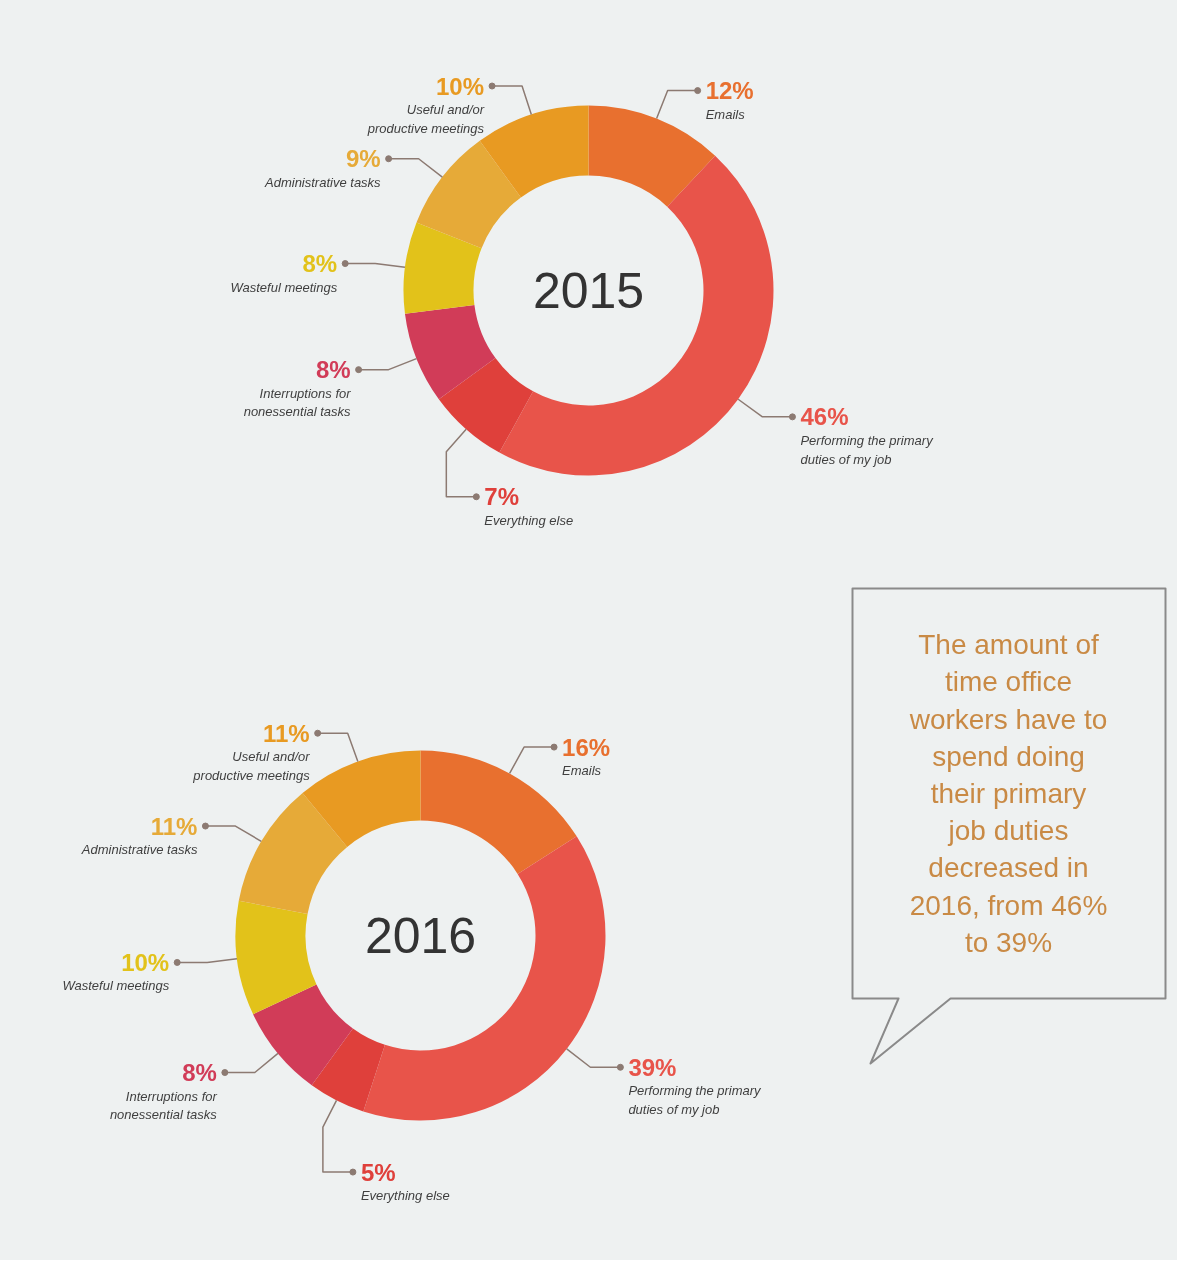 The height and width of the screenshot is (1280, 1177). I want to click on data-label: 12%, so click(729, 91).